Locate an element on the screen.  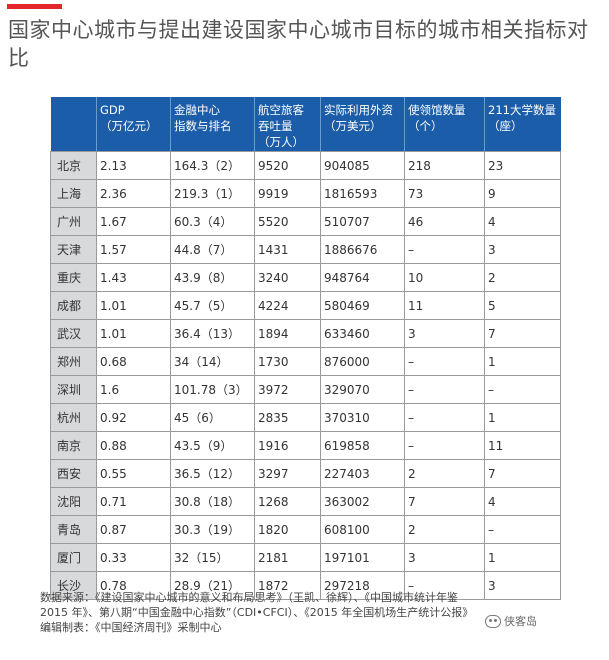
city-name-cell: 成都 is located at coordinates (73, 305).